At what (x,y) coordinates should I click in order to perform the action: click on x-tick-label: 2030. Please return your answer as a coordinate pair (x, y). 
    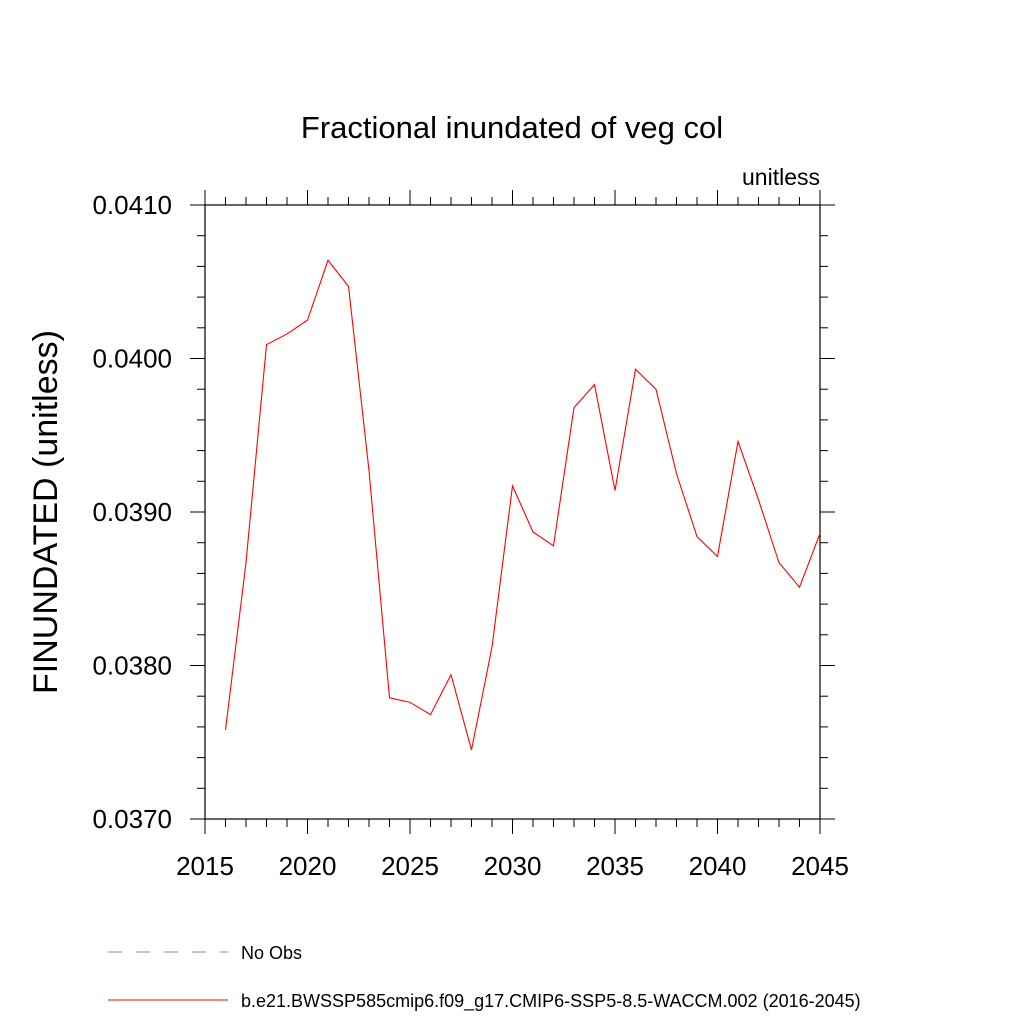
    Looking at the image, I should click on (513, 866).